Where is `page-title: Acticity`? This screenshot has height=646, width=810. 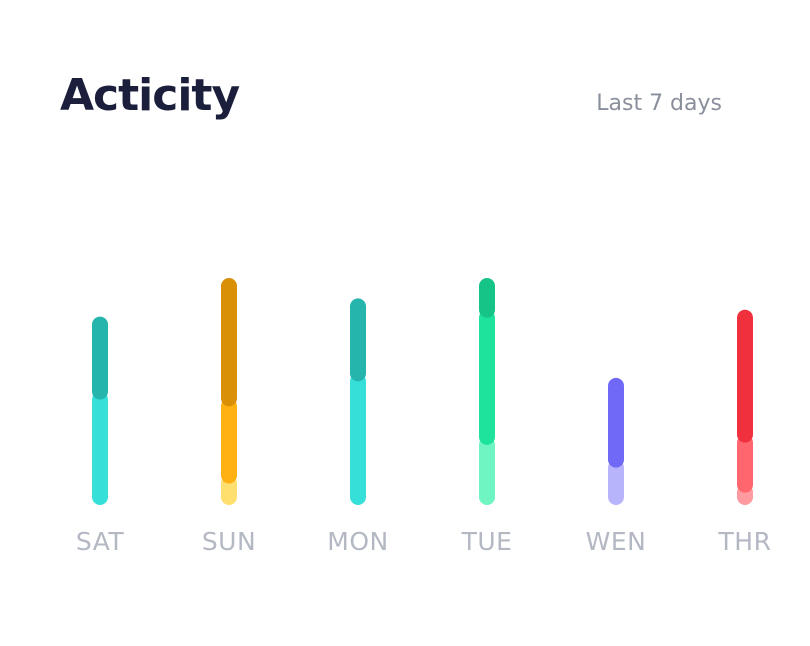
page-title: Acticity is located at coordinates (150, 95).